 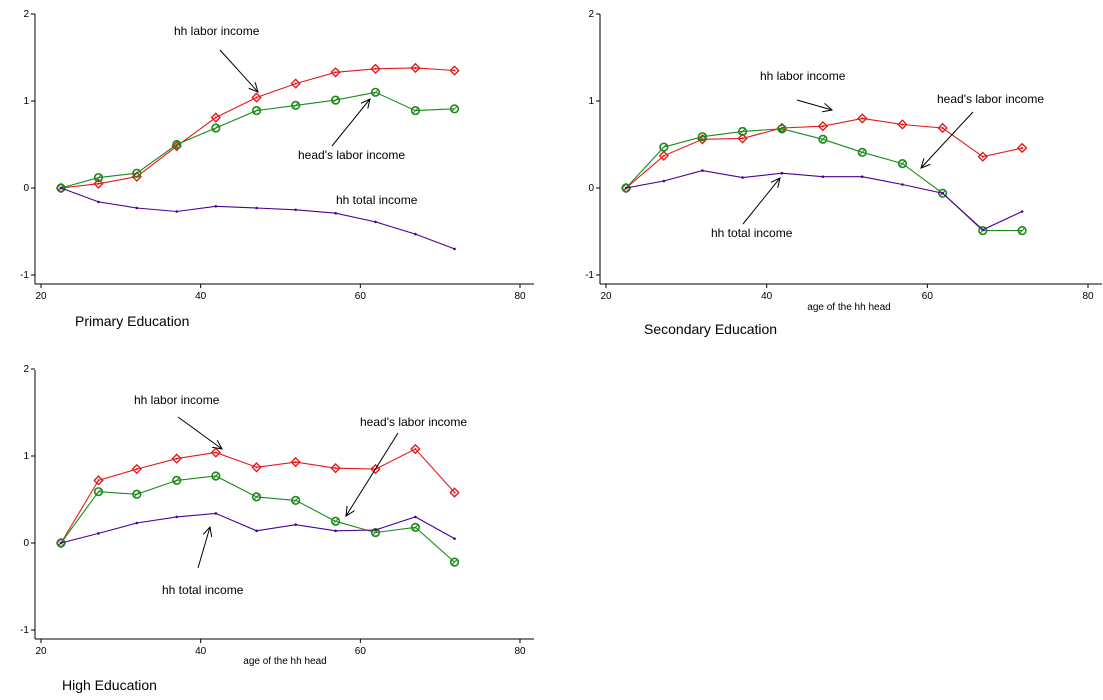 I want to click on series-head_labor, so click(x=258, y=519).